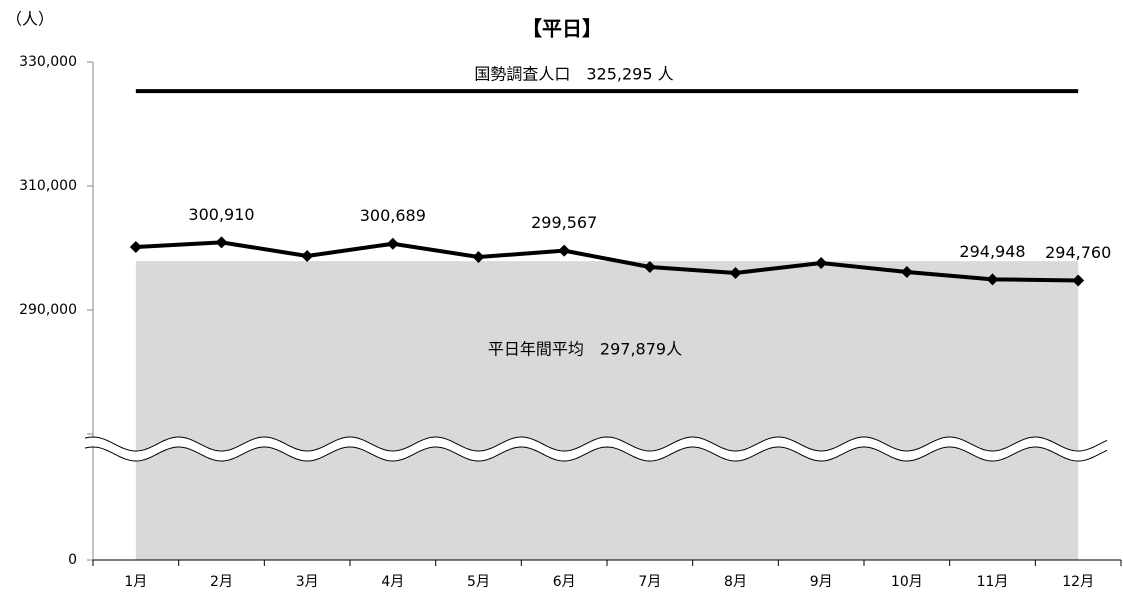 The width and height of the screenshot is (1123, 599). Describe the element at coordinates (478, 582) in the screenshot. I see `x-tick-label: 5月` at that location.